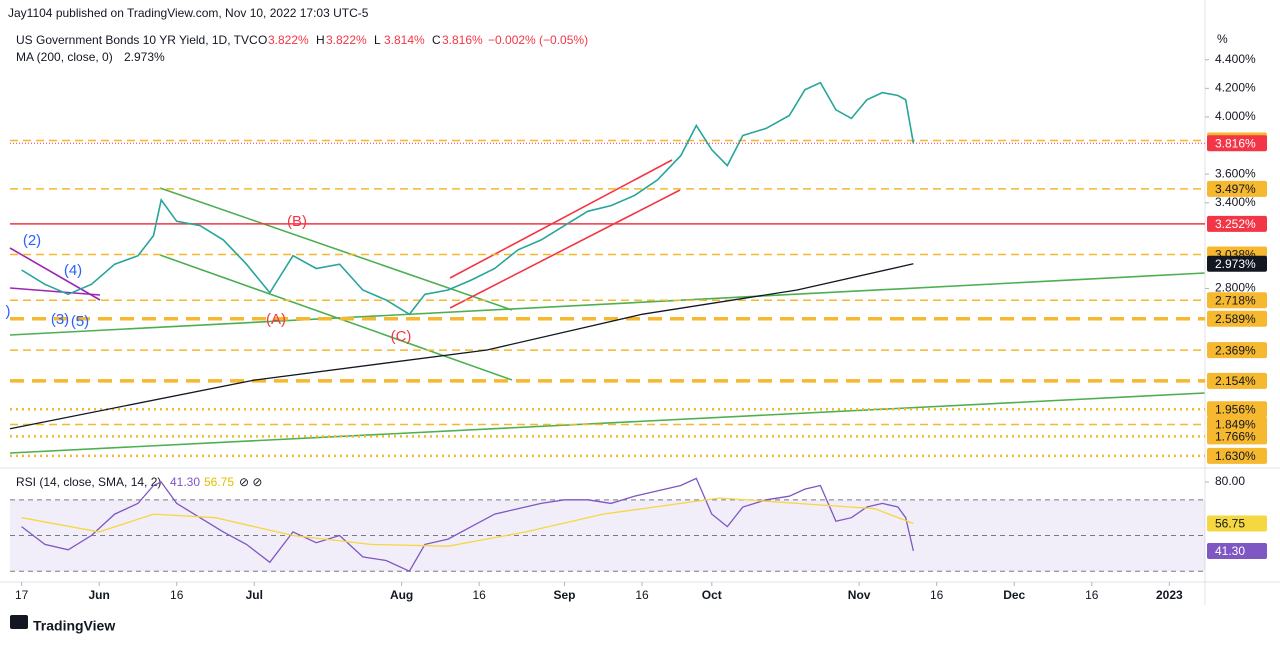 The height and width of the screenshot is (647, 1280). What do you see at coordinates (185, 482) in the screenshot?
I see `rsi-value: 41.30` at bounding box center [185, 482].